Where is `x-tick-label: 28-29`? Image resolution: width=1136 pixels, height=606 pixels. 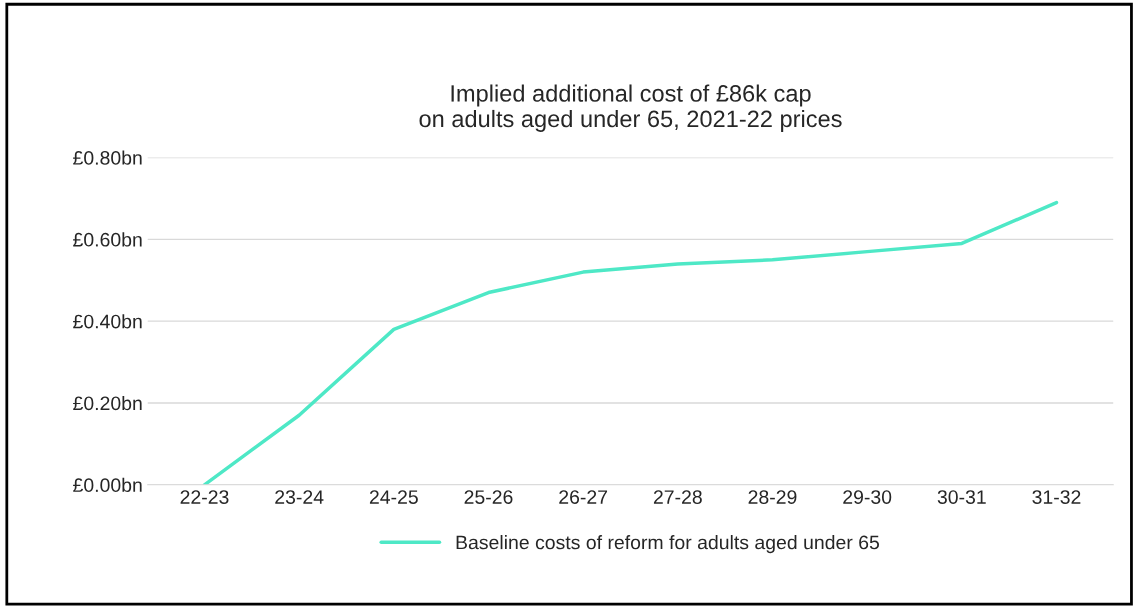
x-tick-label: 28-29 is located at coordinates (772, 497).